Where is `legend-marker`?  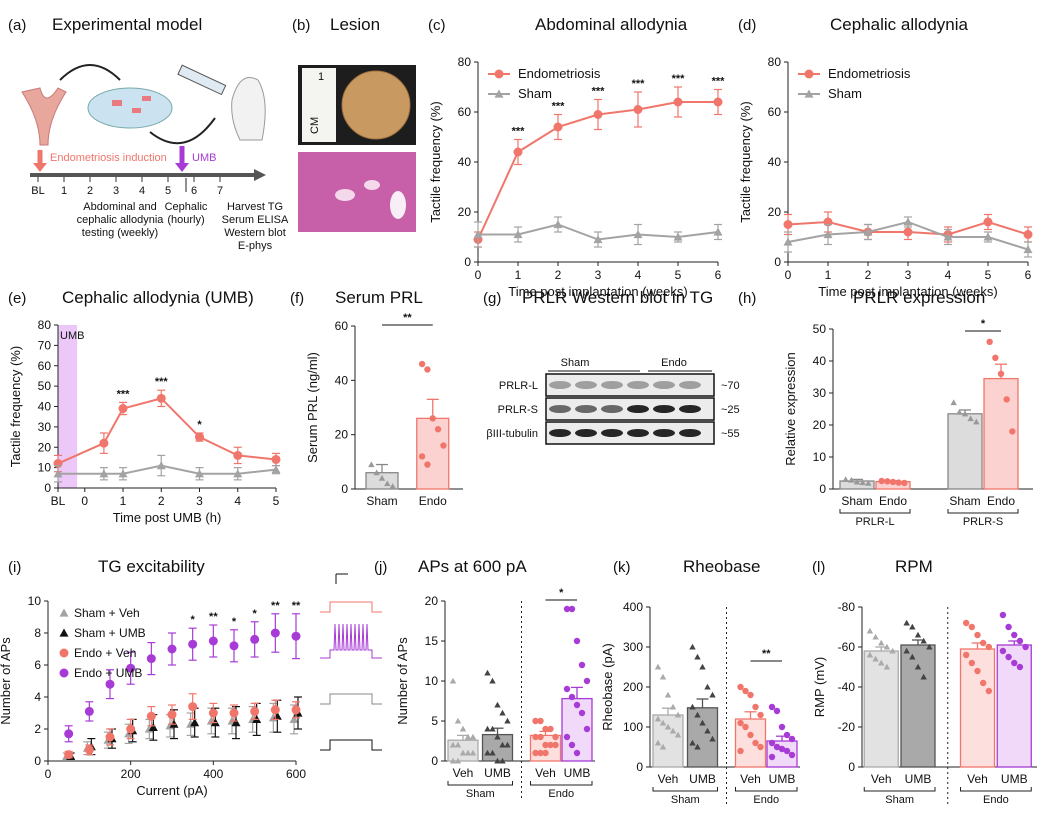
legend-marker is located at coordinates (499, 93).